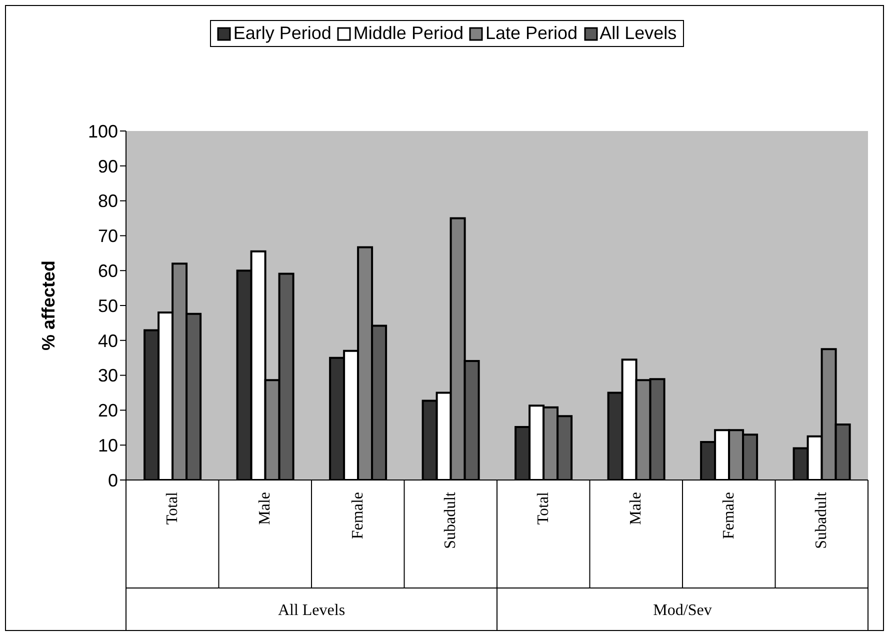 This screenshot has height=632, width=889. What do you see at coordinates (108, 236) in the screenshot?
I see `y-tick-label: 70` at bounding box center [108, 236].